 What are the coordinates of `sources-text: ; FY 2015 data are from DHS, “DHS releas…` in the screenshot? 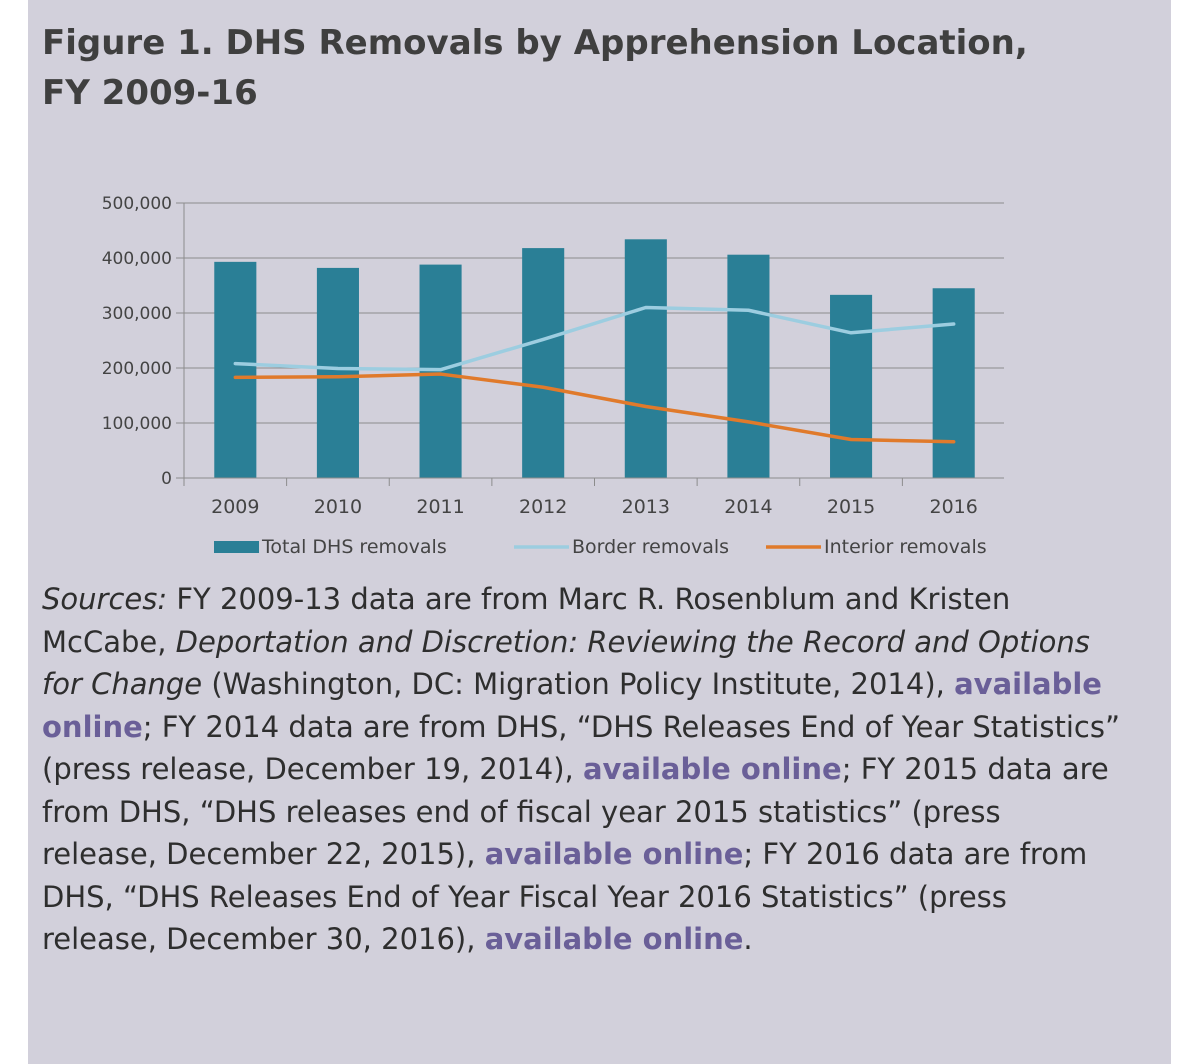 It's located at (575, 811).